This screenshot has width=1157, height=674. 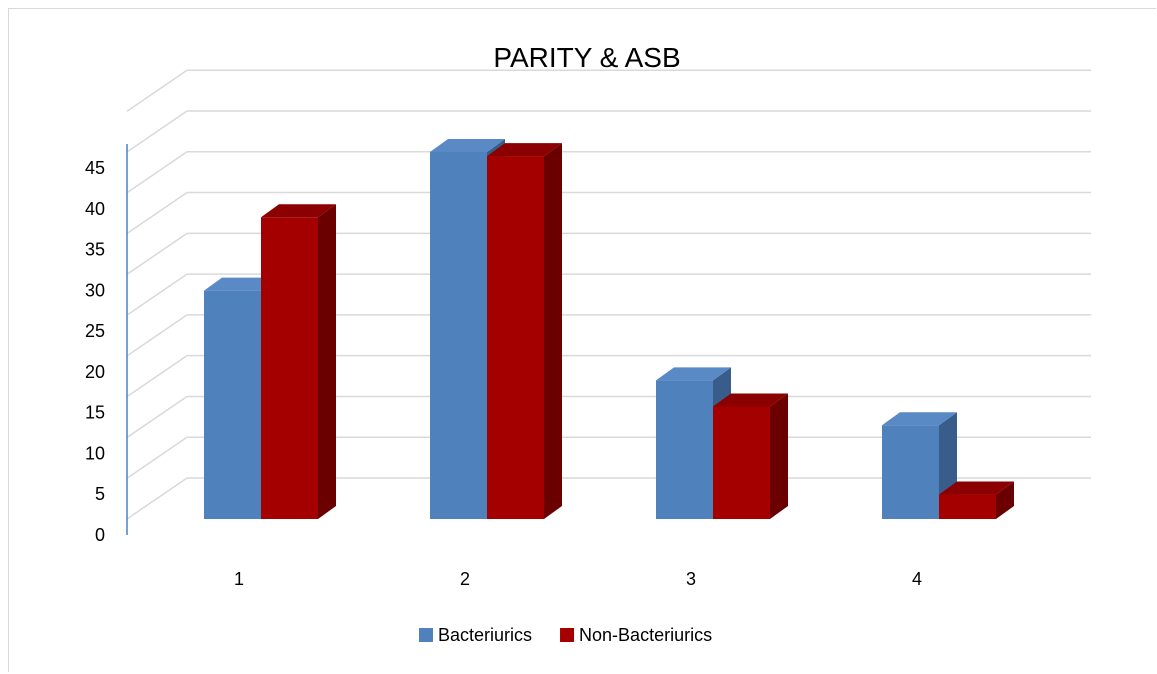 What do you see at coordinates (465, 579) in the screenshot?
I see `x-tick-label: 2` at bounding box center [465, 579].